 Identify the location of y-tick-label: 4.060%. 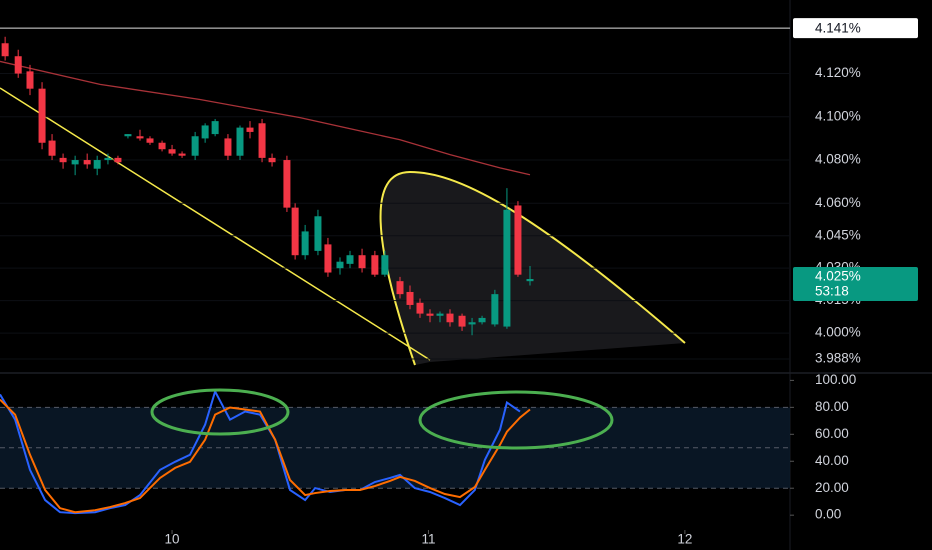
(838, 202).